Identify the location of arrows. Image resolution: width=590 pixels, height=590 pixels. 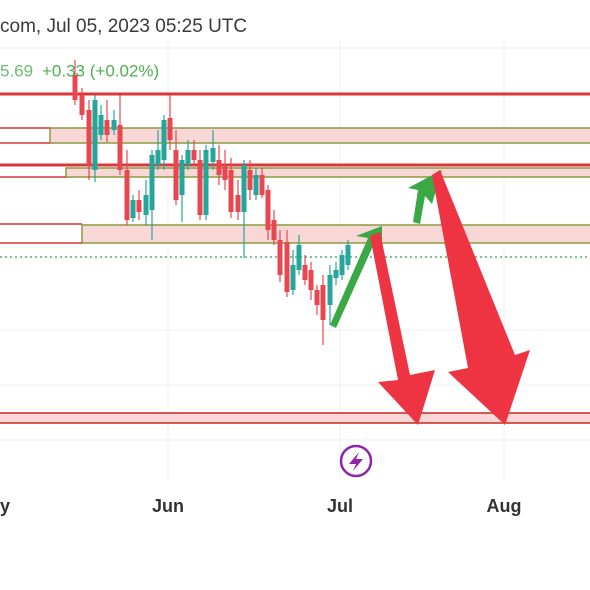
(430, 297).